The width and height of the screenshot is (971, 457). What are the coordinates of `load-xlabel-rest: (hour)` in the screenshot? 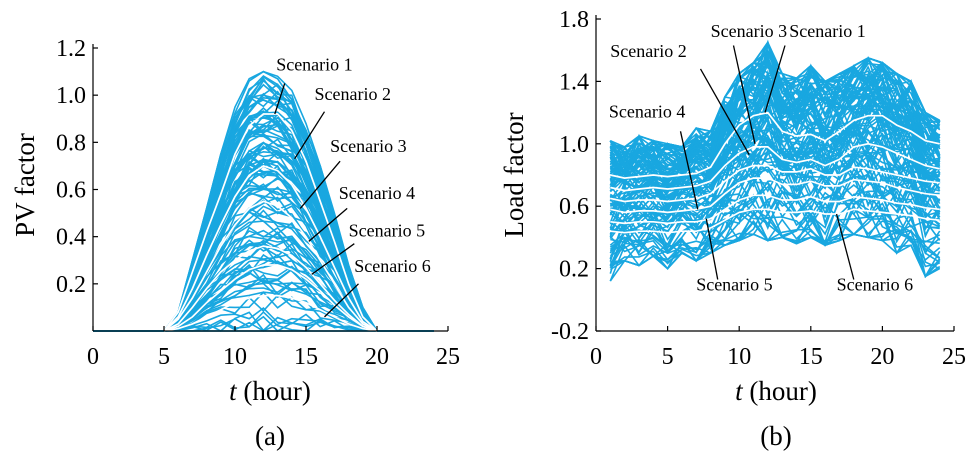 It's located at (780, 391).